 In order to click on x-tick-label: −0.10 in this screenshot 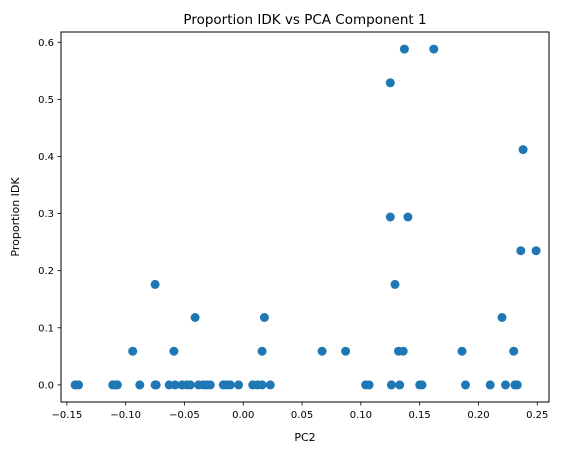, I will do `click(125, 415)`.